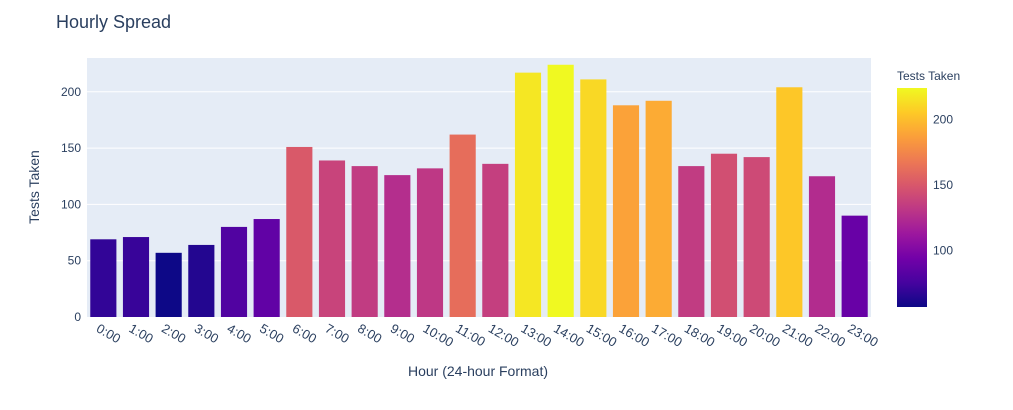 This screenshot has height=410, width=1013. I want to click on x-tick-label: 0:00, so click(108, 334).